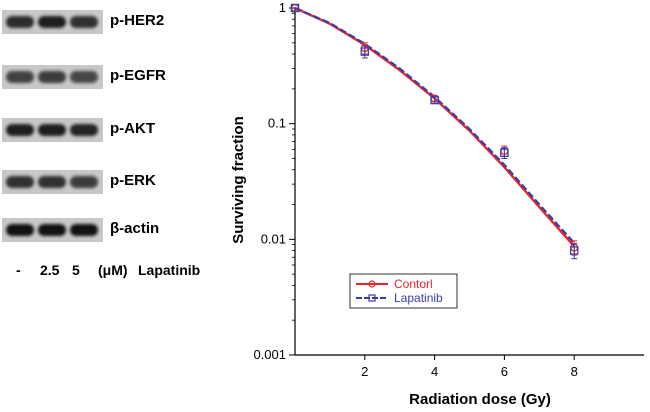  Describe the element at coordinates (282, 7) in the screenshot. I see `y-tick-label: 1` at that location.